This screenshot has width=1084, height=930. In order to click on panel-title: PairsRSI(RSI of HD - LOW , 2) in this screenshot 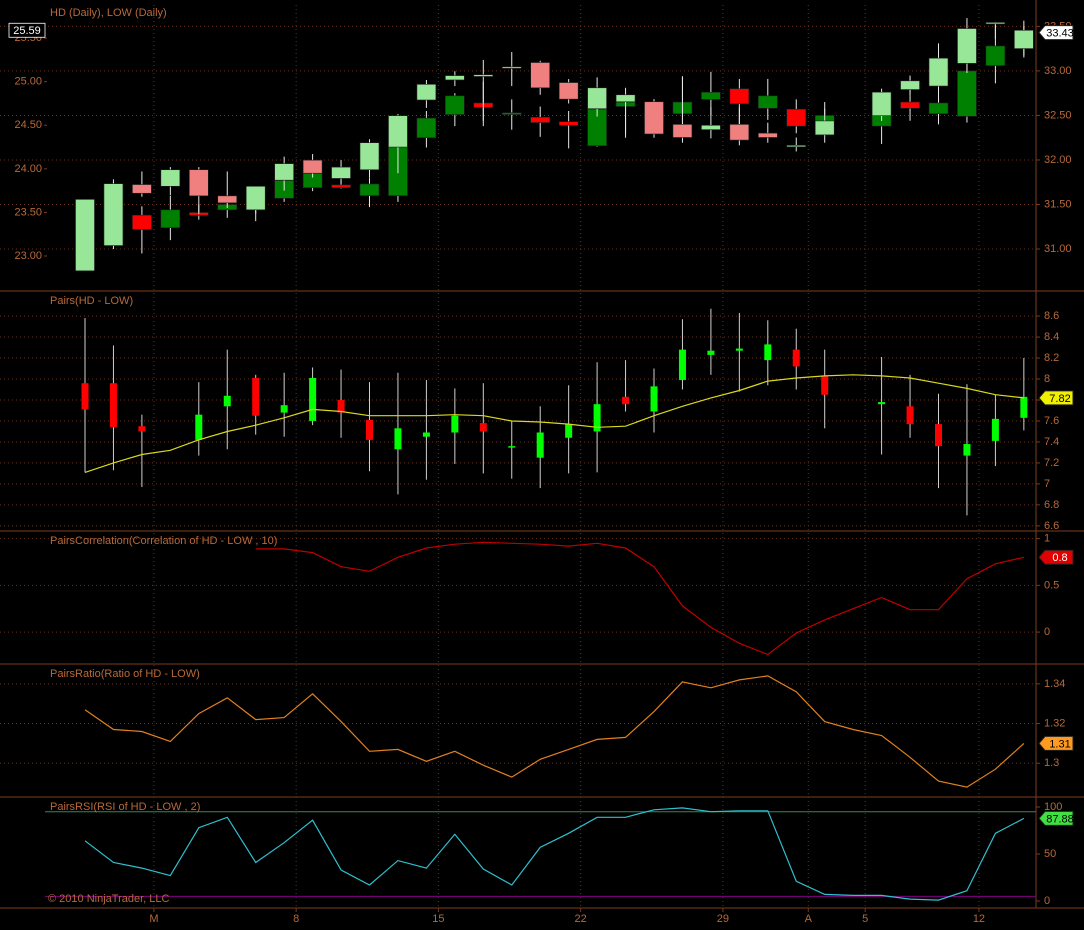, I will do `click(125, 807)`.